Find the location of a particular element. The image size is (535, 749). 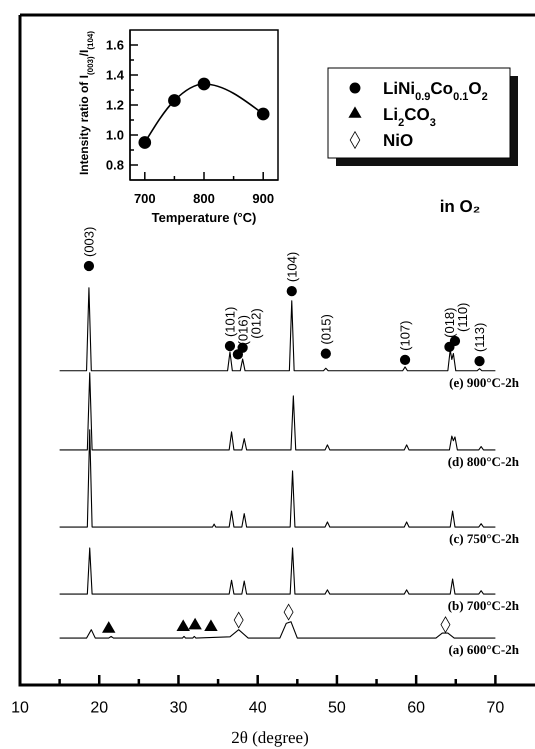

x-tick-label: 900 is located at coordinates (263, 198).